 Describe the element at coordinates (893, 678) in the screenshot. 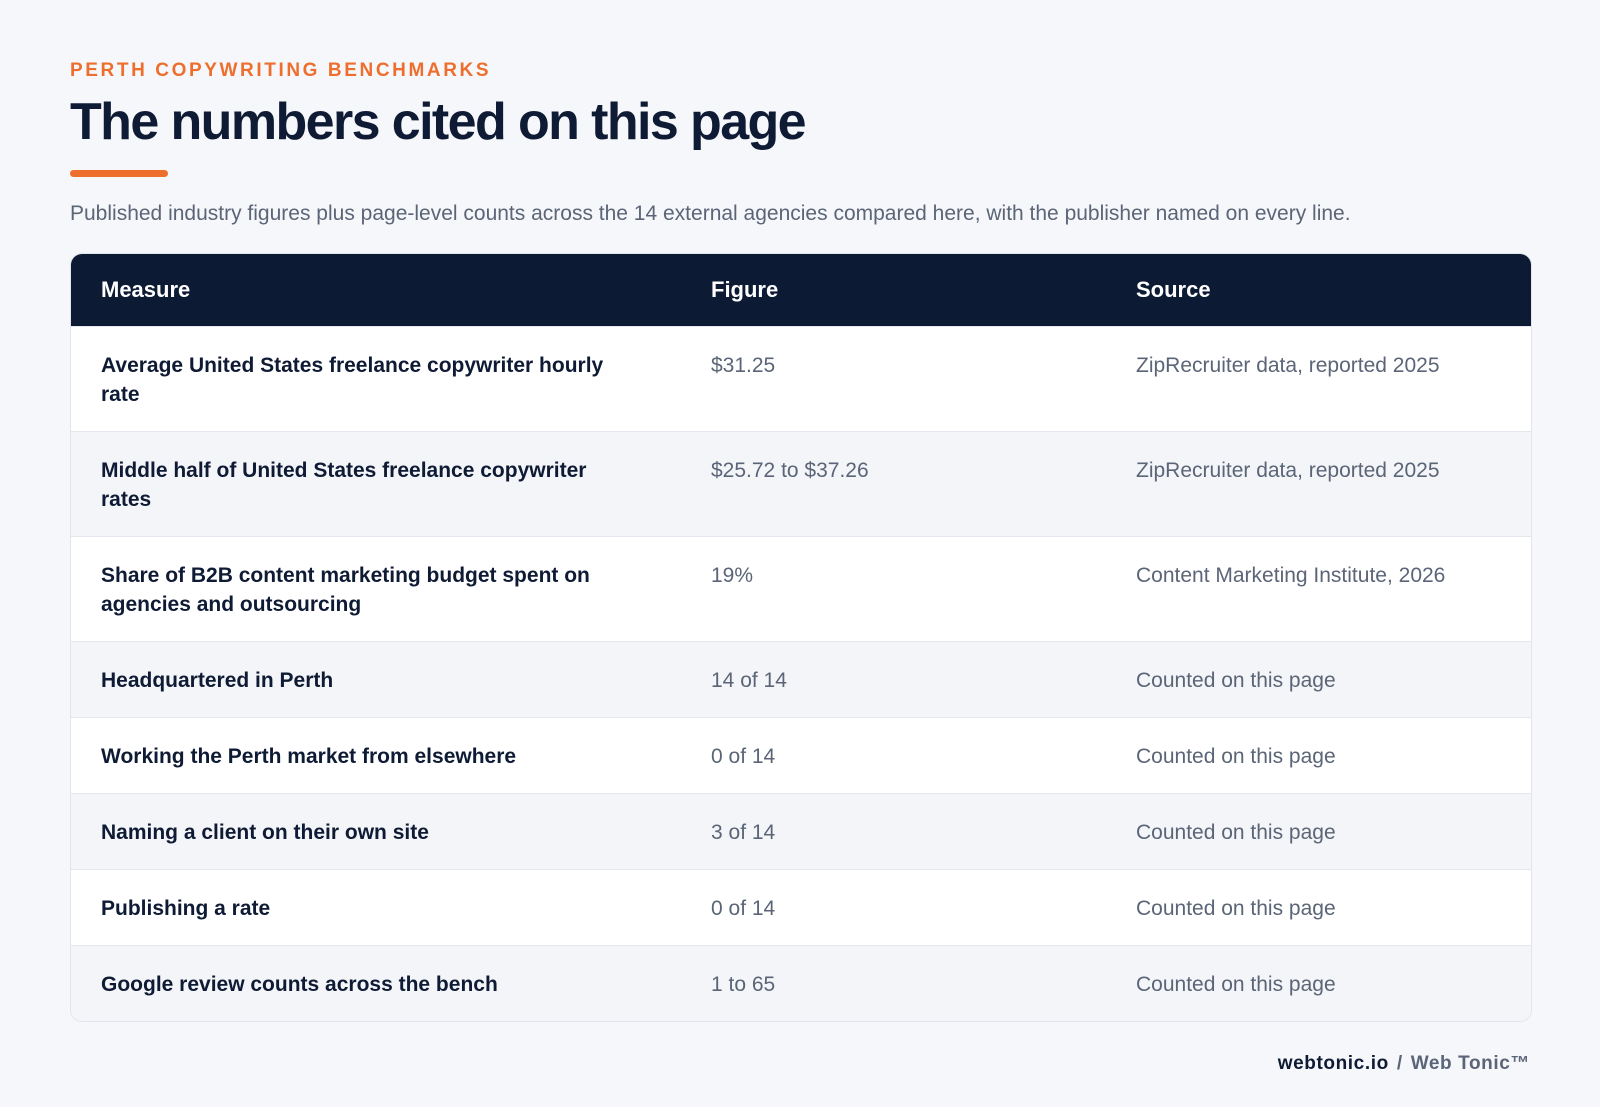

I see `cell-figure: 14 of 14` at that location.